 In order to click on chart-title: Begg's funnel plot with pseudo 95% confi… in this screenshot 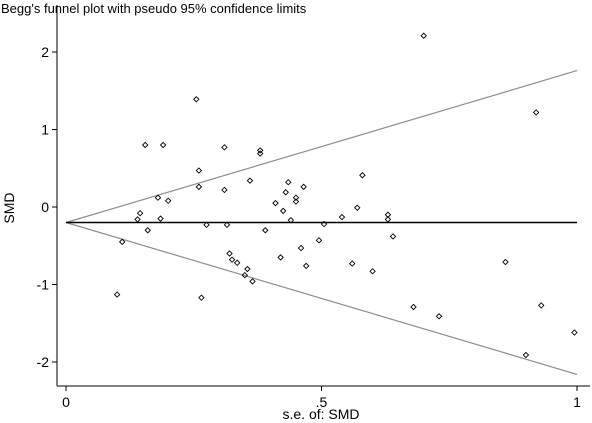, I will do `click(154, 8)`.